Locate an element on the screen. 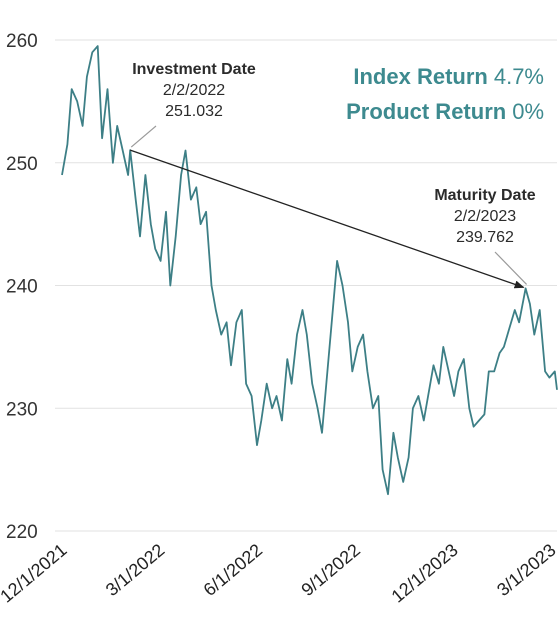  investment-annotation-value: 251.032 is located at coordinates (194, 111).